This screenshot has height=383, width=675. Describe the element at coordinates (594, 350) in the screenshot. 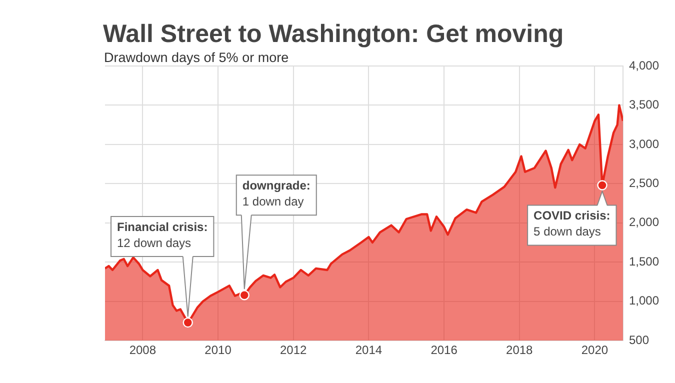

I see `x-tick-label: 2020` at that location.